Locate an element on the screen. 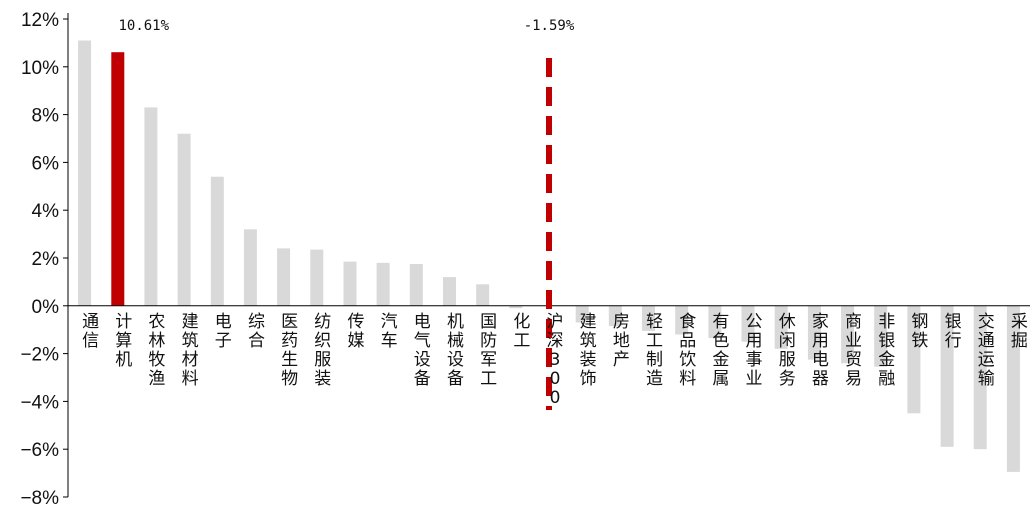 This screenshot has width=1034, height=509. category-label: 纺织服装 is located at coordinates (322, 350).